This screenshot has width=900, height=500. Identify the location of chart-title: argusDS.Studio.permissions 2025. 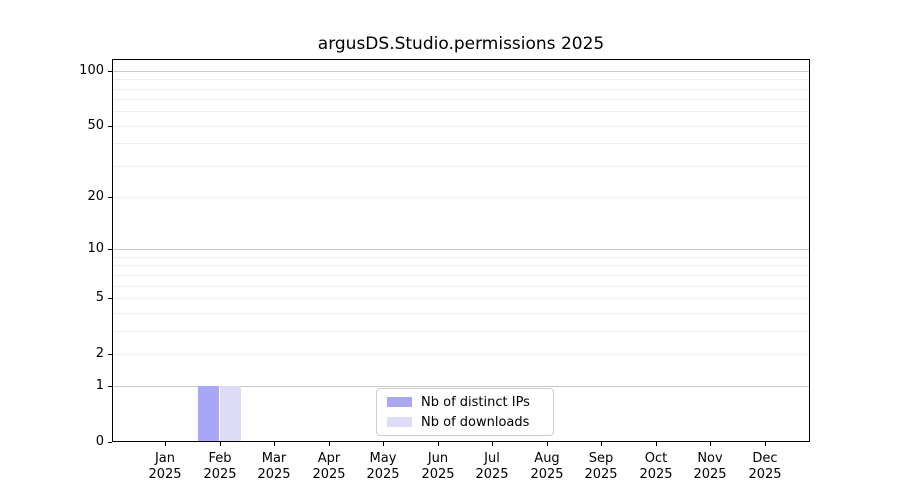
(461, 44).